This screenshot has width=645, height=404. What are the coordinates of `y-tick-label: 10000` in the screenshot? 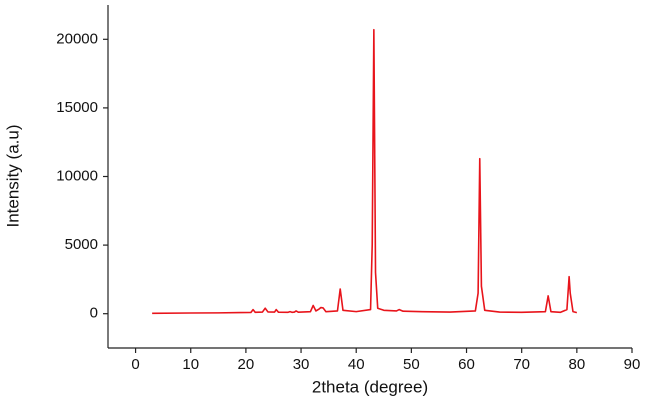 It's located at (77, 175).